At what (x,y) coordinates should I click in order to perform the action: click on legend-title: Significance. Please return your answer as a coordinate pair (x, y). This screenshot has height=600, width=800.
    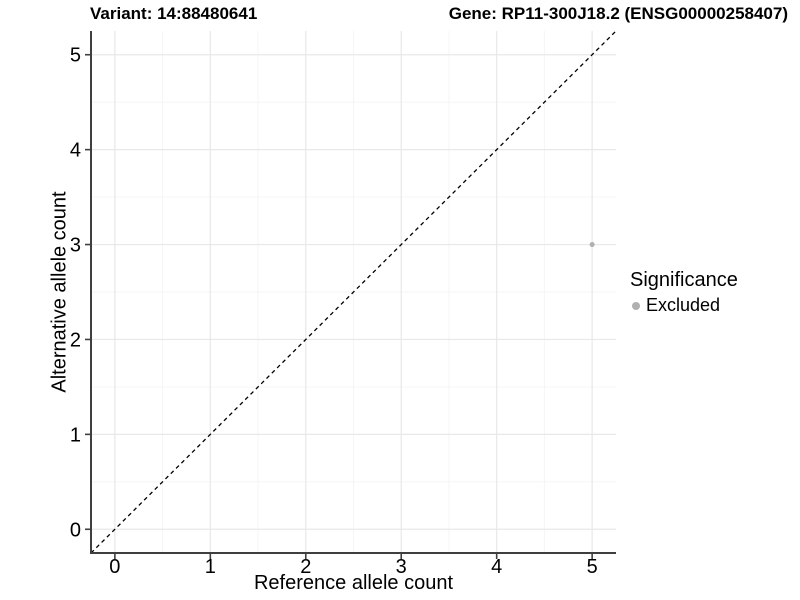
    Looking at the image, I should click on (684, 280).